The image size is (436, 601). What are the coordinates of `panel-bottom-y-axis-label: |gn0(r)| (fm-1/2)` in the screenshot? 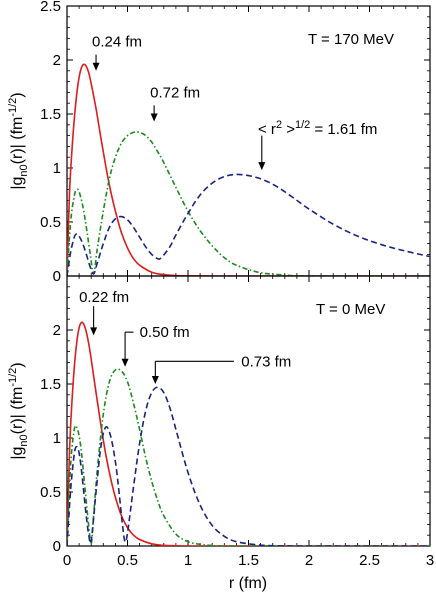 It's located at (18, 410).